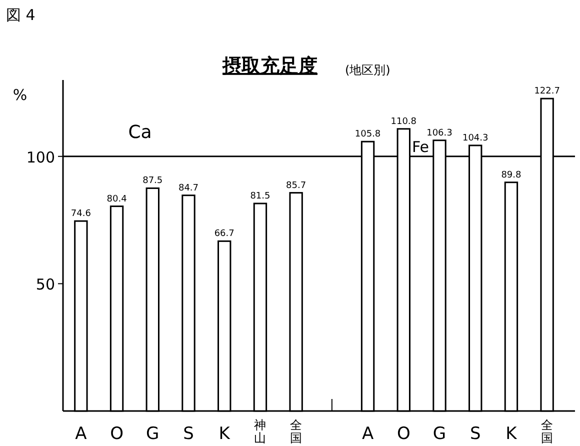  What do you see at coordinates (45, 285) in the screenshot?
I see `y-tick-label: 50` at bounding box center [45, 285].